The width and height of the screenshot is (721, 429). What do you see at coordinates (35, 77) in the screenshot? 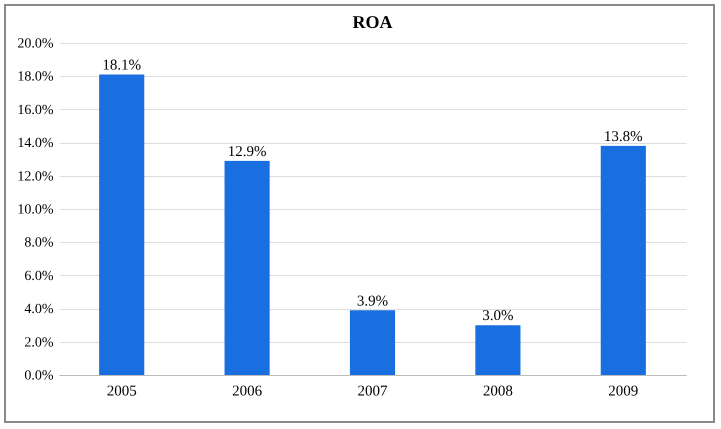
I see `y-tick-label: 18.0%` at bounding box center [35, 77].